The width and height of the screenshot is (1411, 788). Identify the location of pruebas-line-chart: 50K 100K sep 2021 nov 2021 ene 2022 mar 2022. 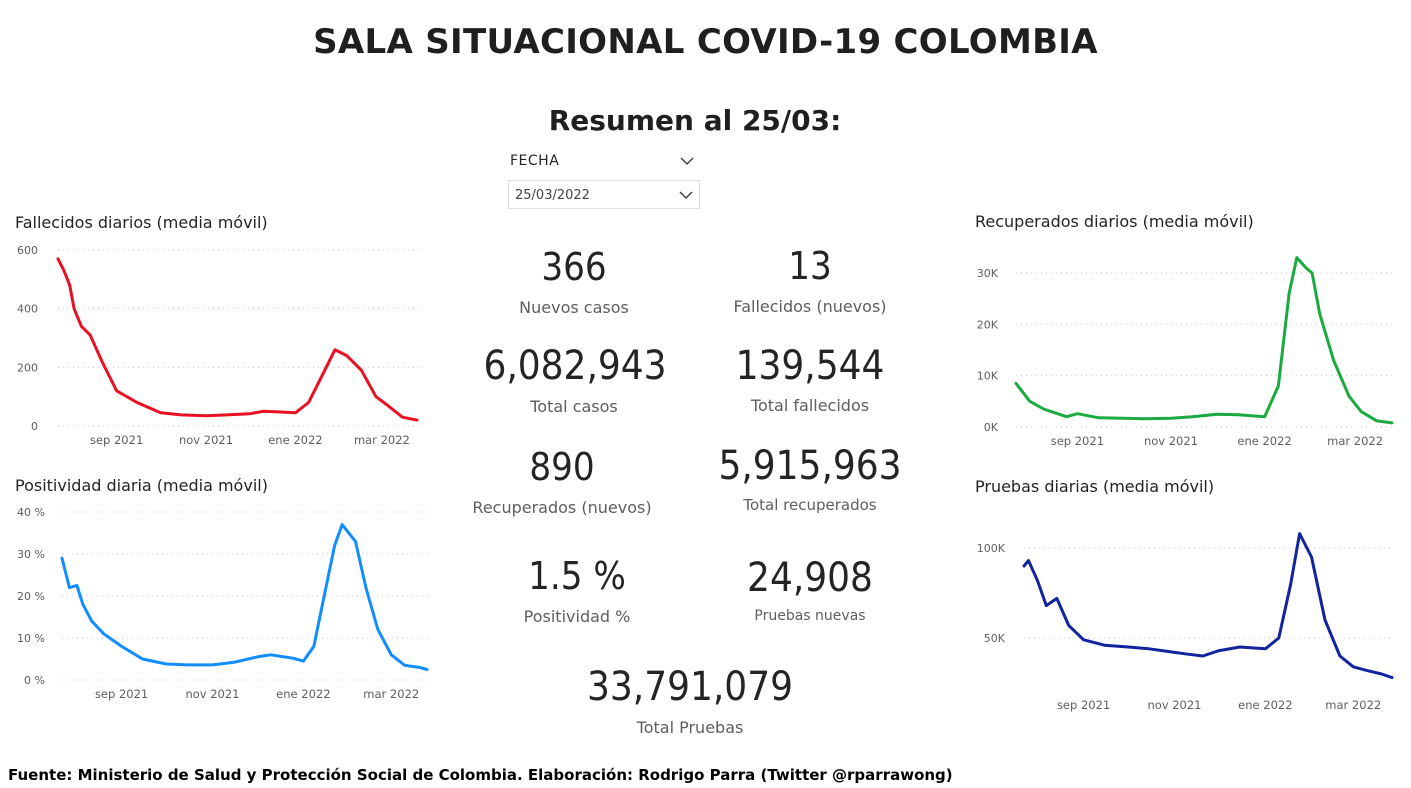
(1185, 622).